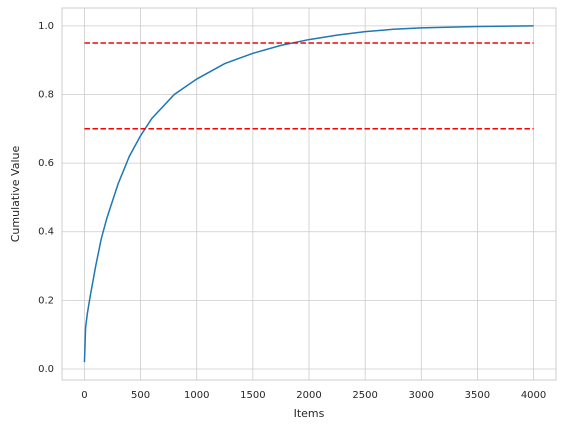  What do you see at coordinates (477, 395) in the screenshot?
I see `x-tick-label: 3500` at bounding box center [477, 395].